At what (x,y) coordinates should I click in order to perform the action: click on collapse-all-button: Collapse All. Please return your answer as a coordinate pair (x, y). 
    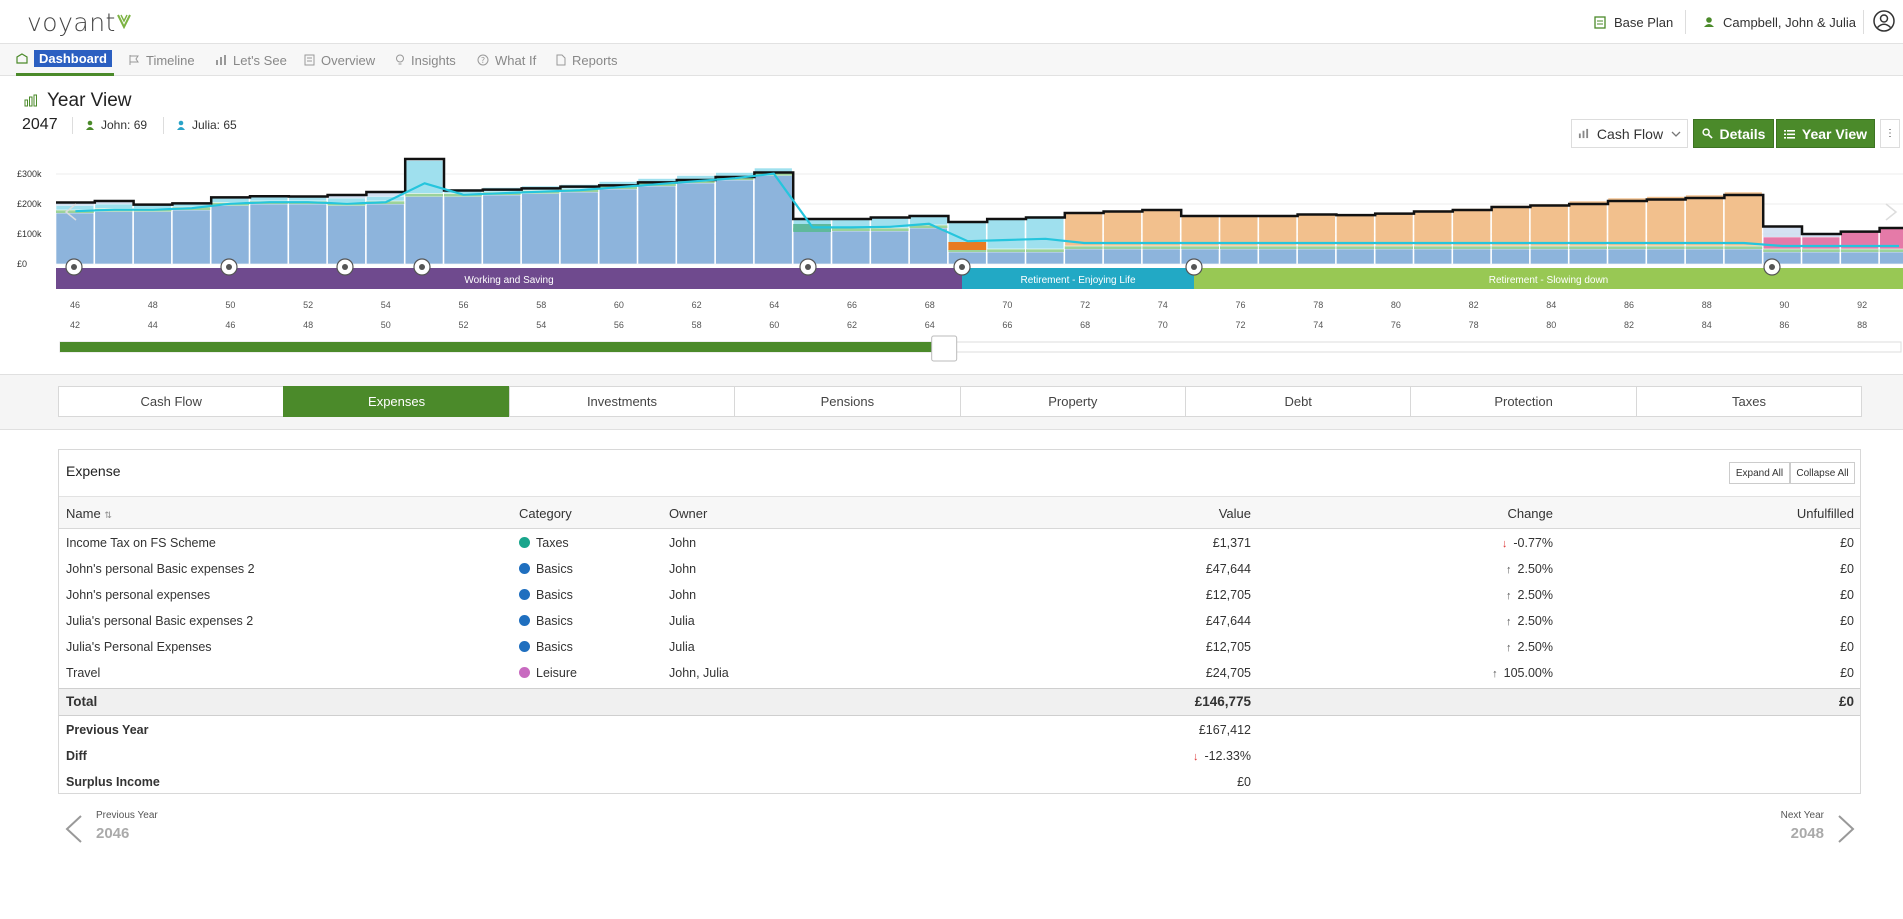
    Looking at the image, I should click on (1822, 473).